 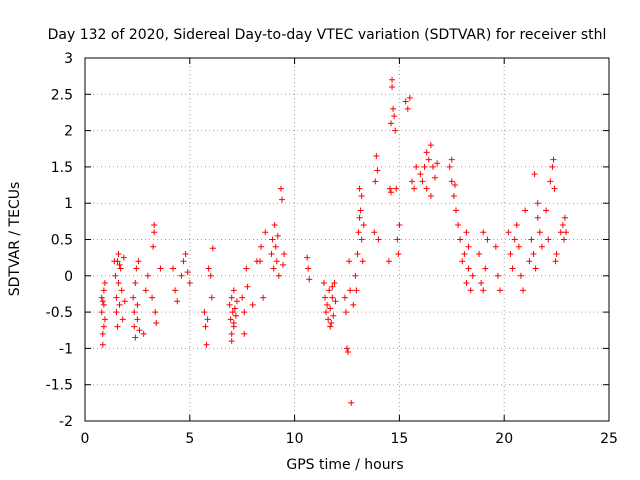 What do you see at coordinates (68, 59) in the screenshot?
I see `y-tick-label: 3` at bounding box center [68, 59].